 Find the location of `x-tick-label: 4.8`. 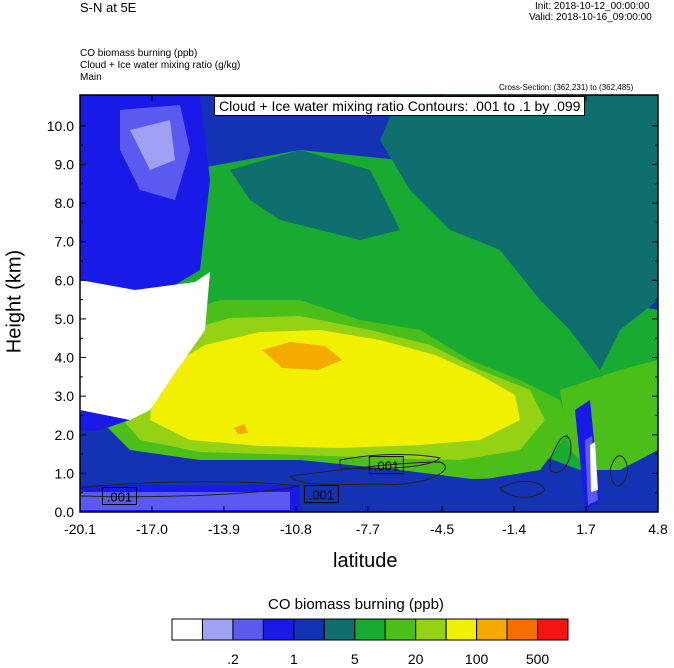

x-tick-label: 4.8 is located at coordinates (658, 529).